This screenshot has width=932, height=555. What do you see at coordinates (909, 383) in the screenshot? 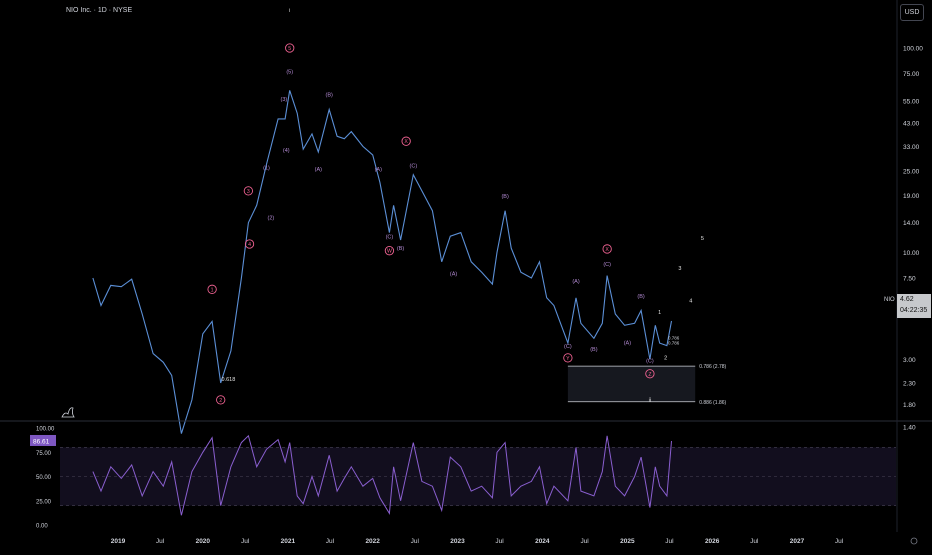
I see `price-tick-label: 2.30` at bounding box center [909, 383].